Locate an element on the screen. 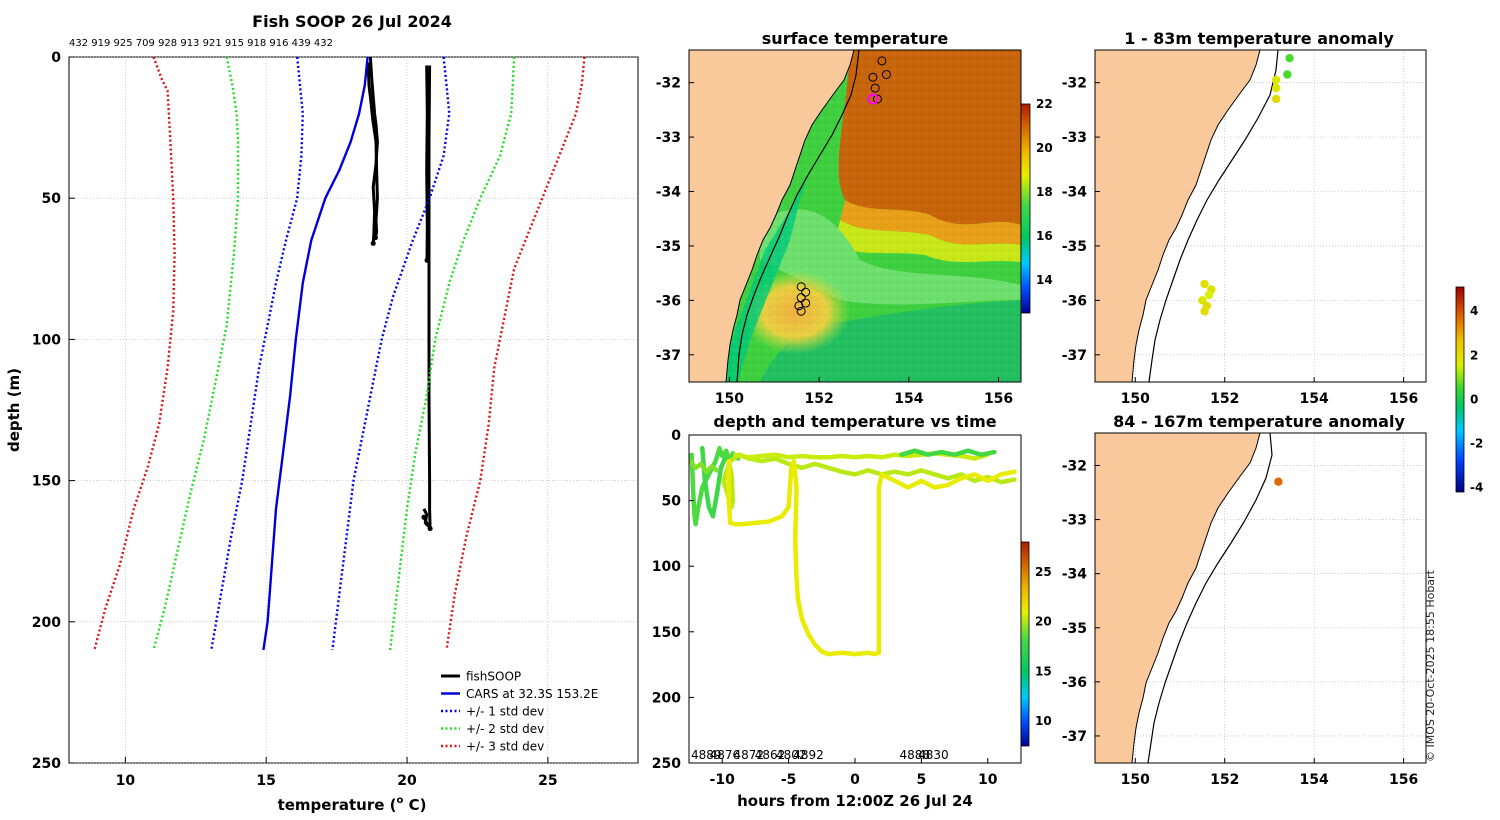 Image resolution: width=1500 pixels, height=820 pixels. anomaly-deep-title: 84 - 167m temperature anomaly is located at coordinates (1259, 421).